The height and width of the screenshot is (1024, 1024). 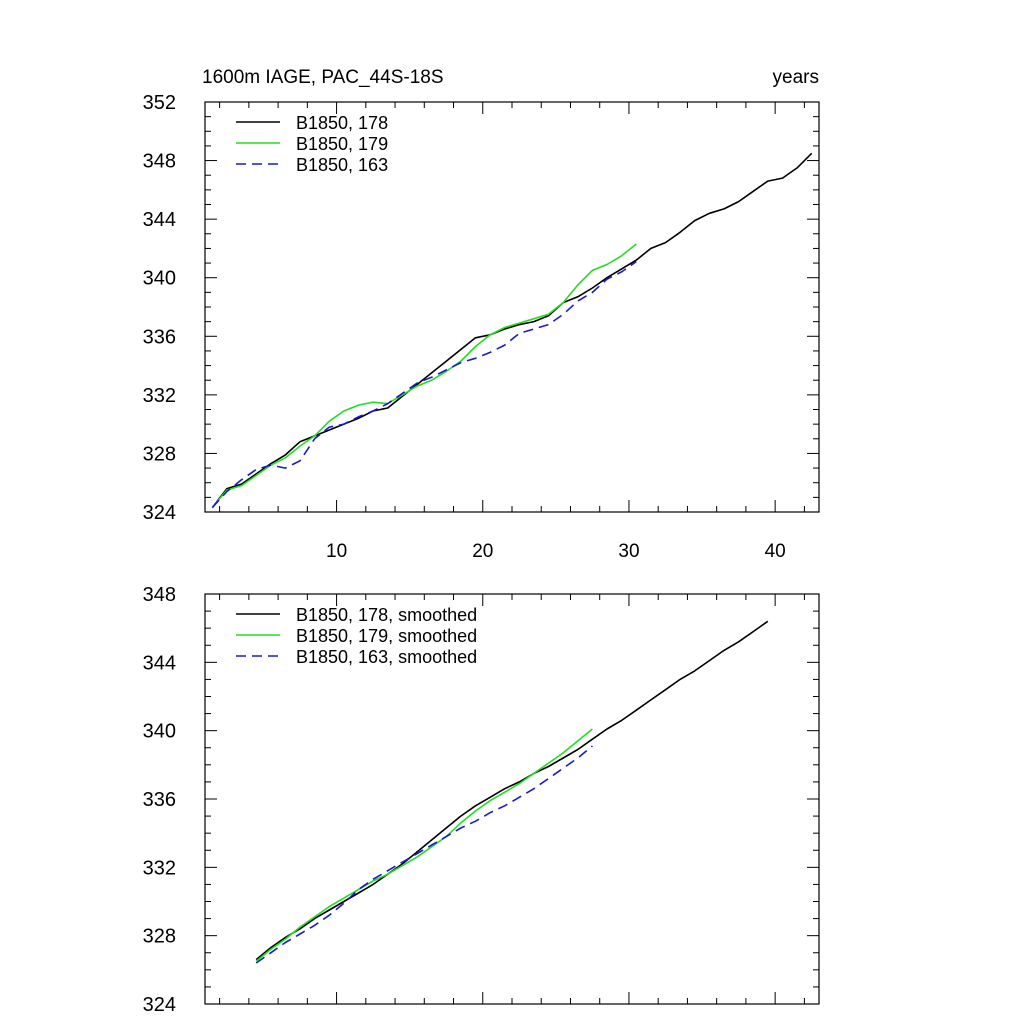 What do you see at coordinates (482, 551) in the screenshot?
I see `x-tick-label: 20` at bounding box center [482, 551].